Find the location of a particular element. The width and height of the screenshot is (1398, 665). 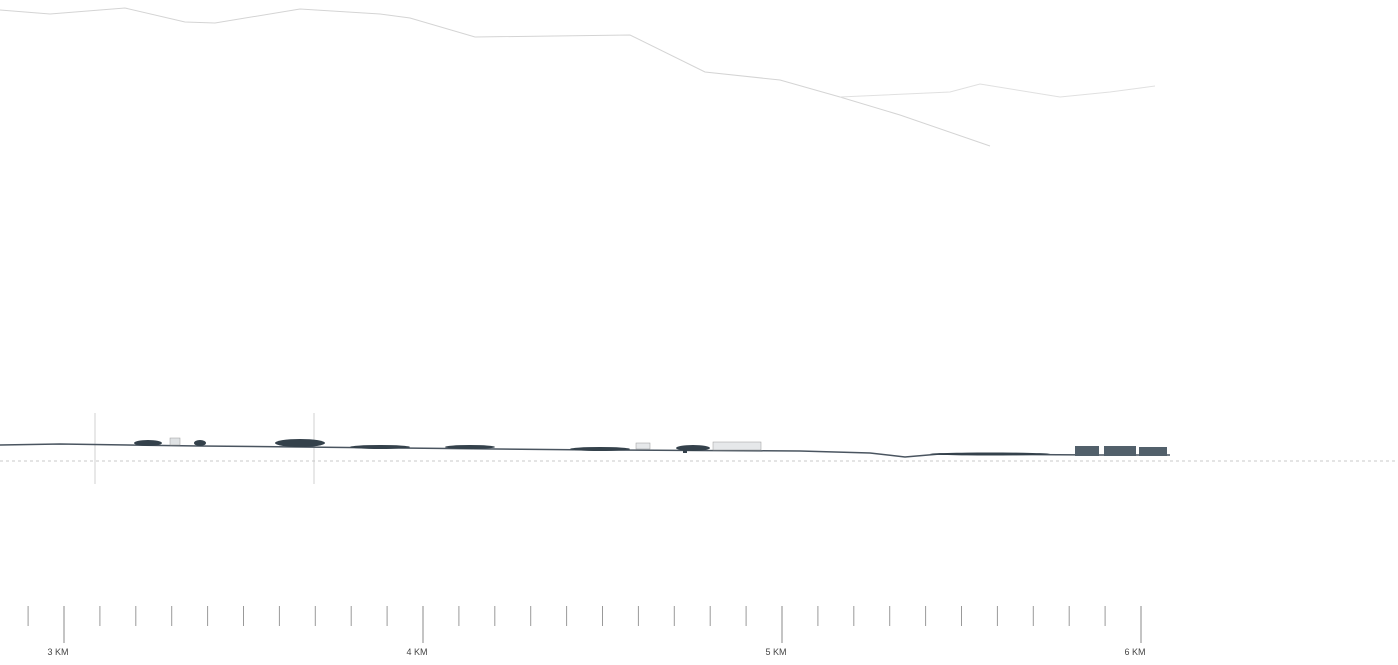

scale-label: 3 KM is located at coordinates (57, 652).